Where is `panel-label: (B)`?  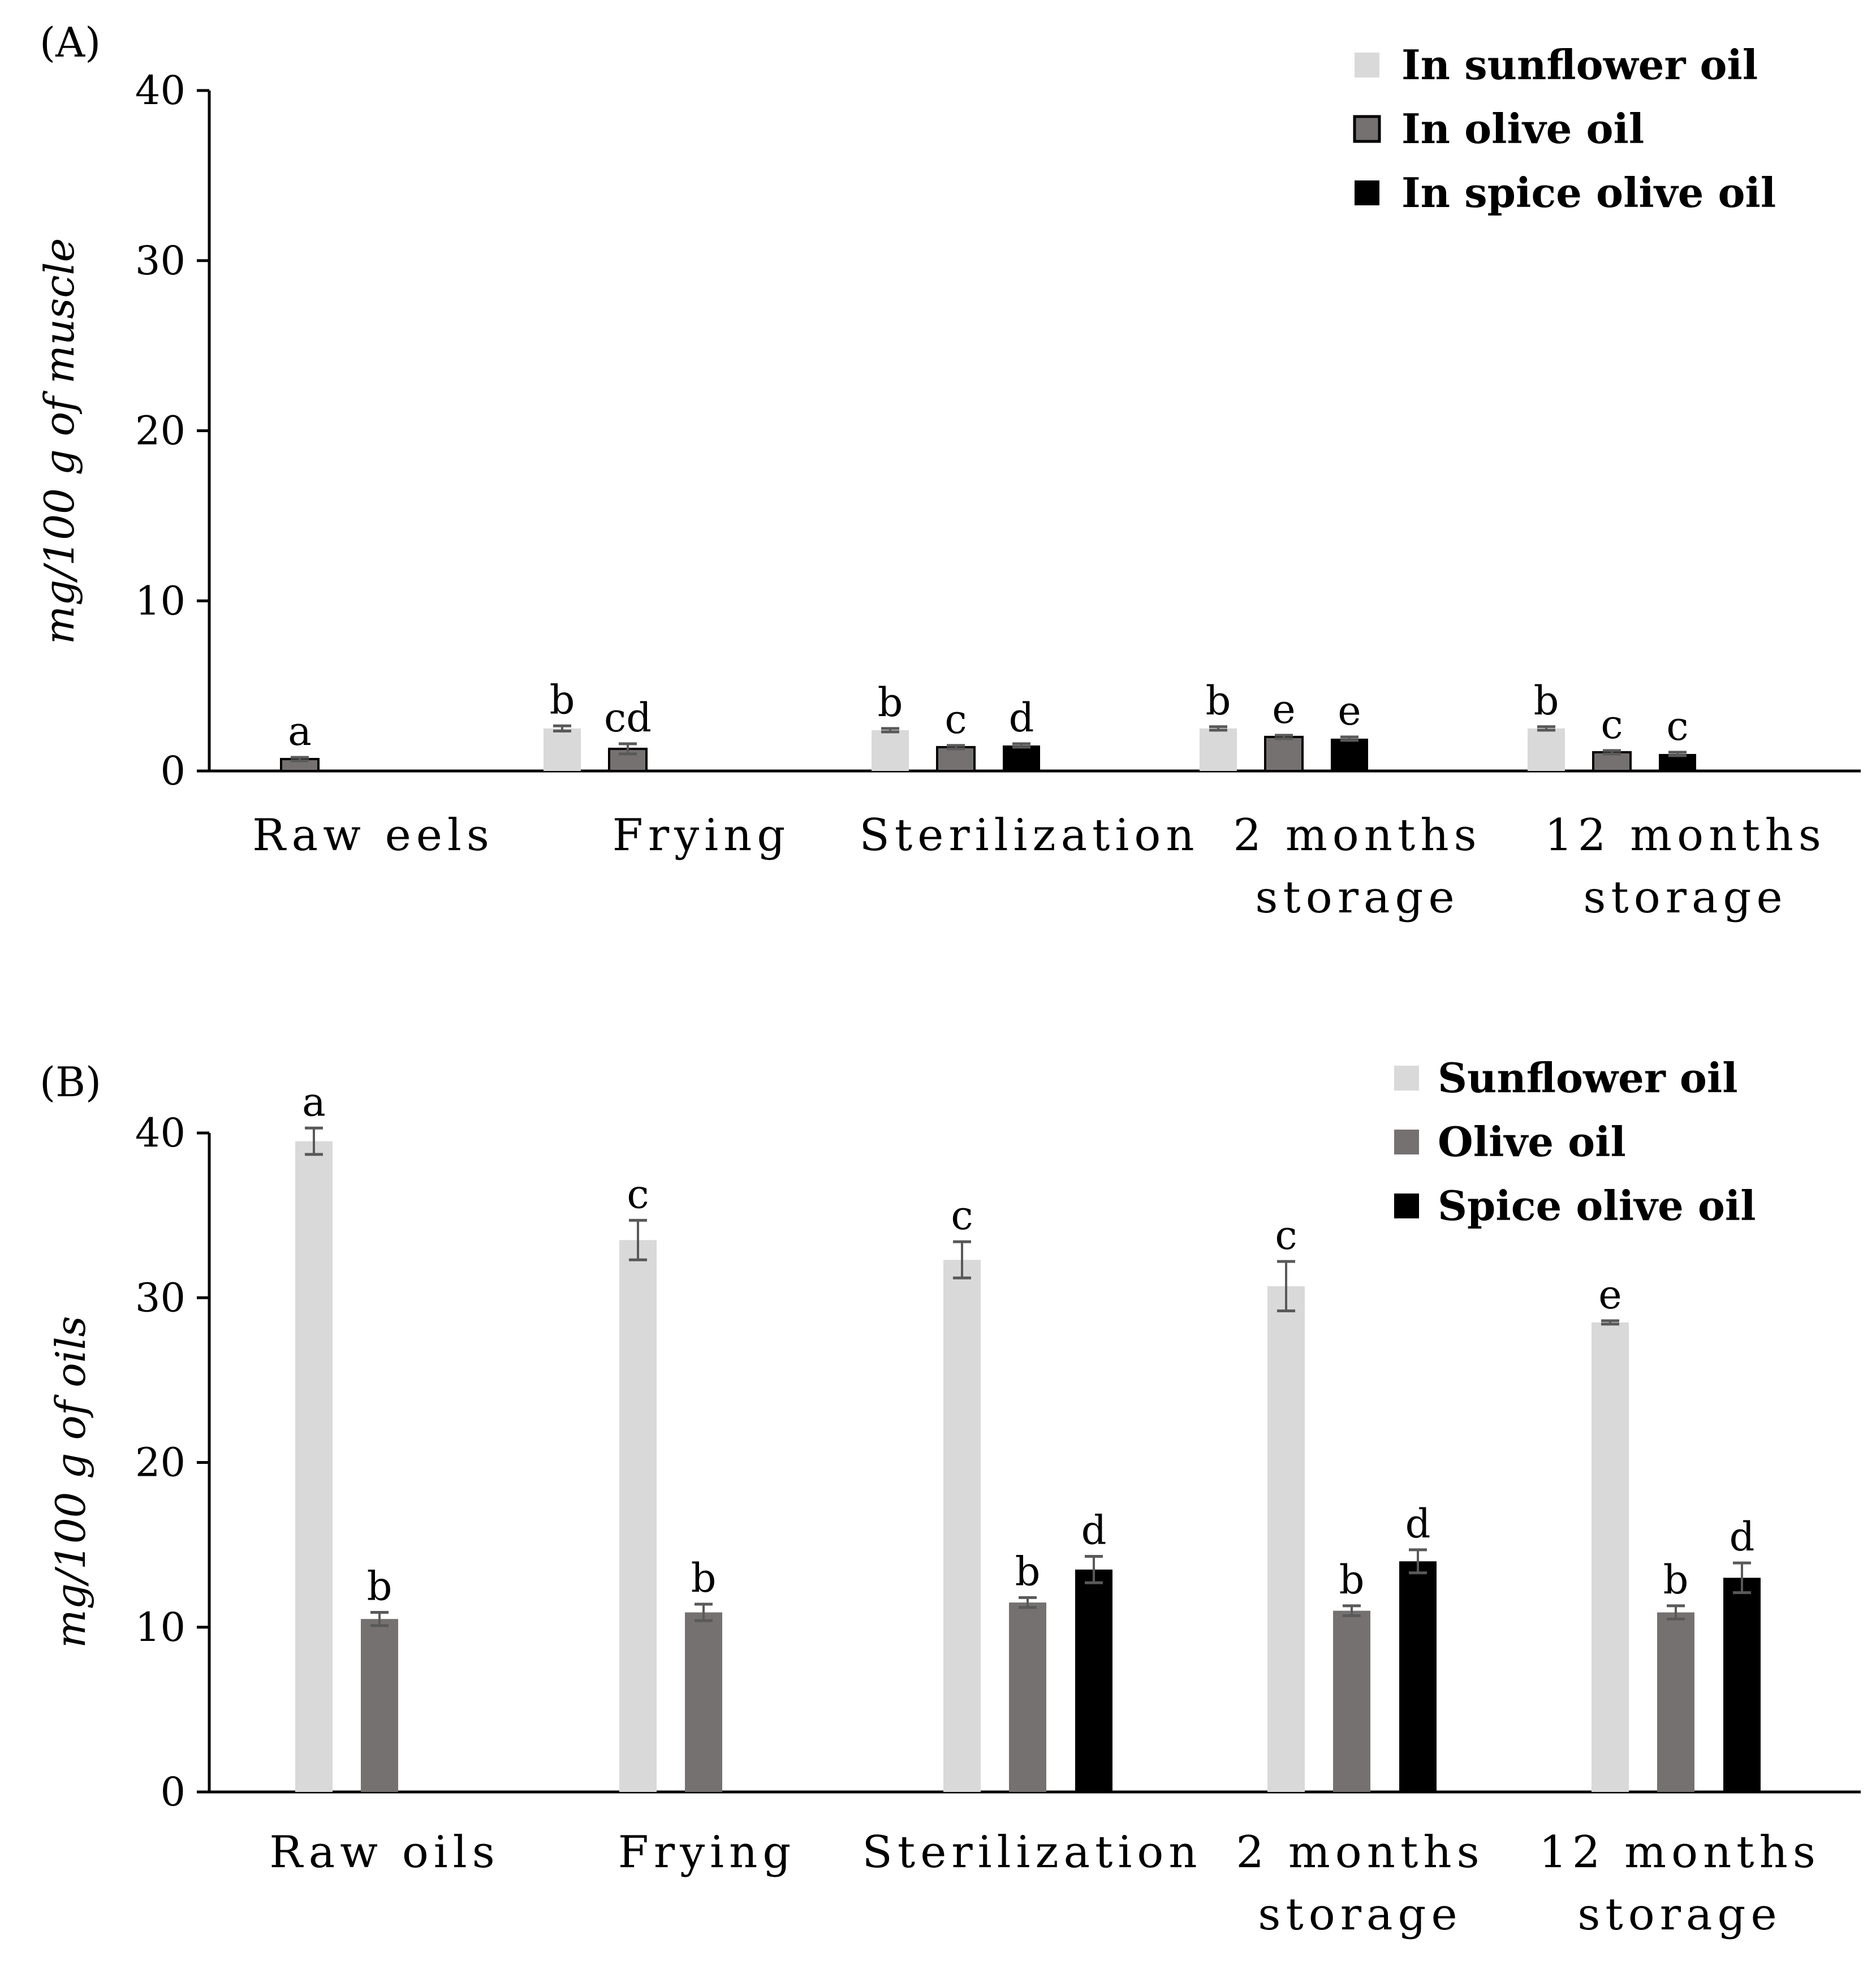
panel-label: (B) is located at coordinates (70, 1082).